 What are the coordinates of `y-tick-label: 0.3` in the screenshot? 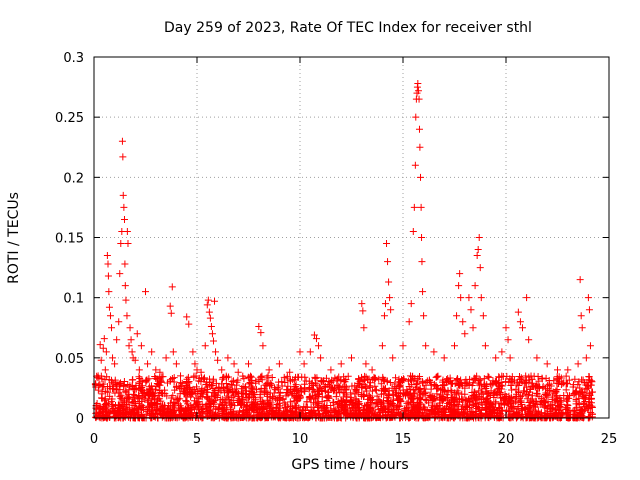 It's located at (73, 58).